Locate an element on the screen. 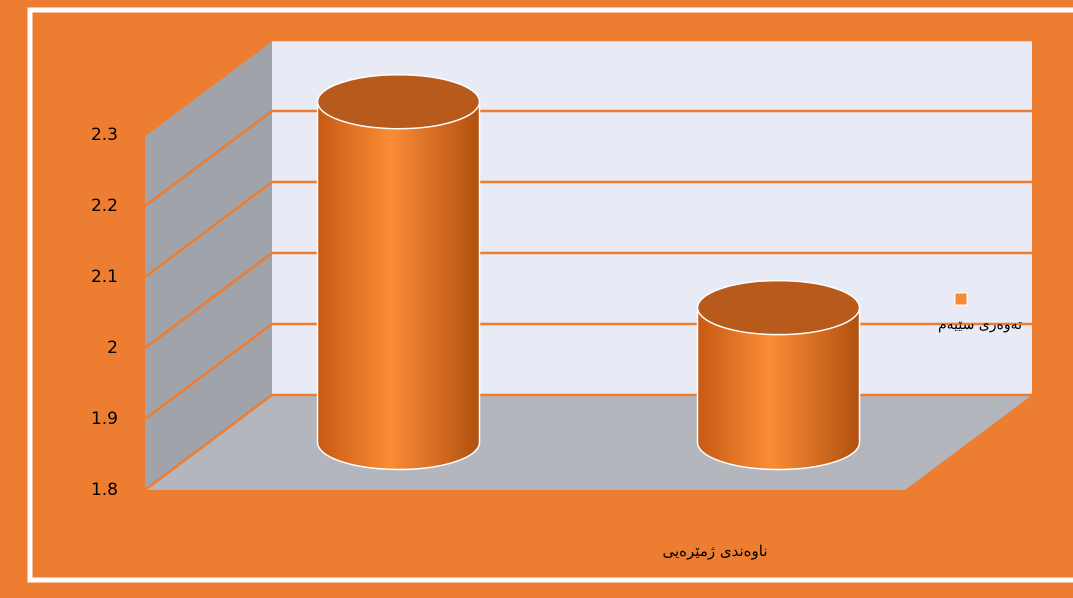 Image resolution: width=1073 pixels, height=598 pixels. y-tick-label: 2 is located at coordinates (112, 348).